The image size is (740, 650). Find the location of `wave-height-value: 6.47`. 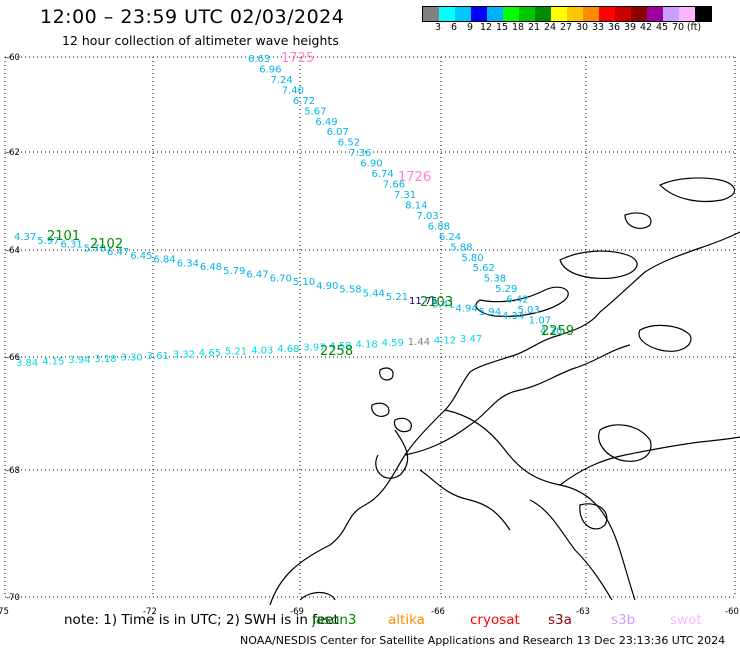

wave-height-value: 6.47 is located at coordinates (118, 252).